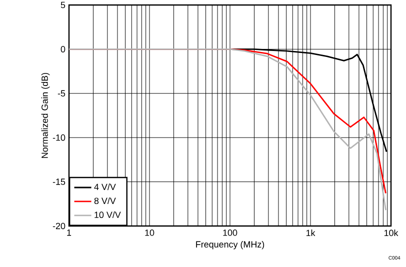 The width and height of the screenshot is (406, 267). What do you see at coordinates (59, 181) in the screenshot?
I see `y-tick-label: -15` at bounding box center [59, 181].